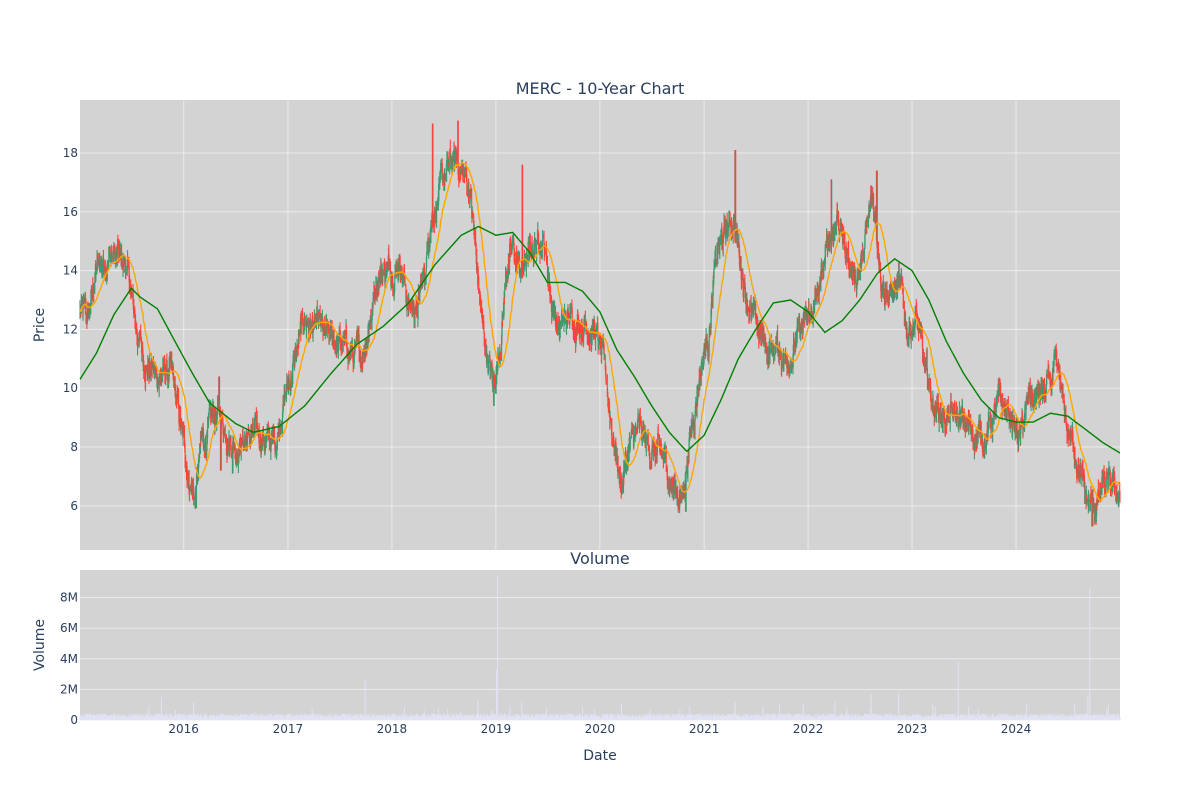  What do you see at coordinates (40, 325) in the screenshot?
I see `price-y-axis-title: Price` at bounding box center [40, 325].